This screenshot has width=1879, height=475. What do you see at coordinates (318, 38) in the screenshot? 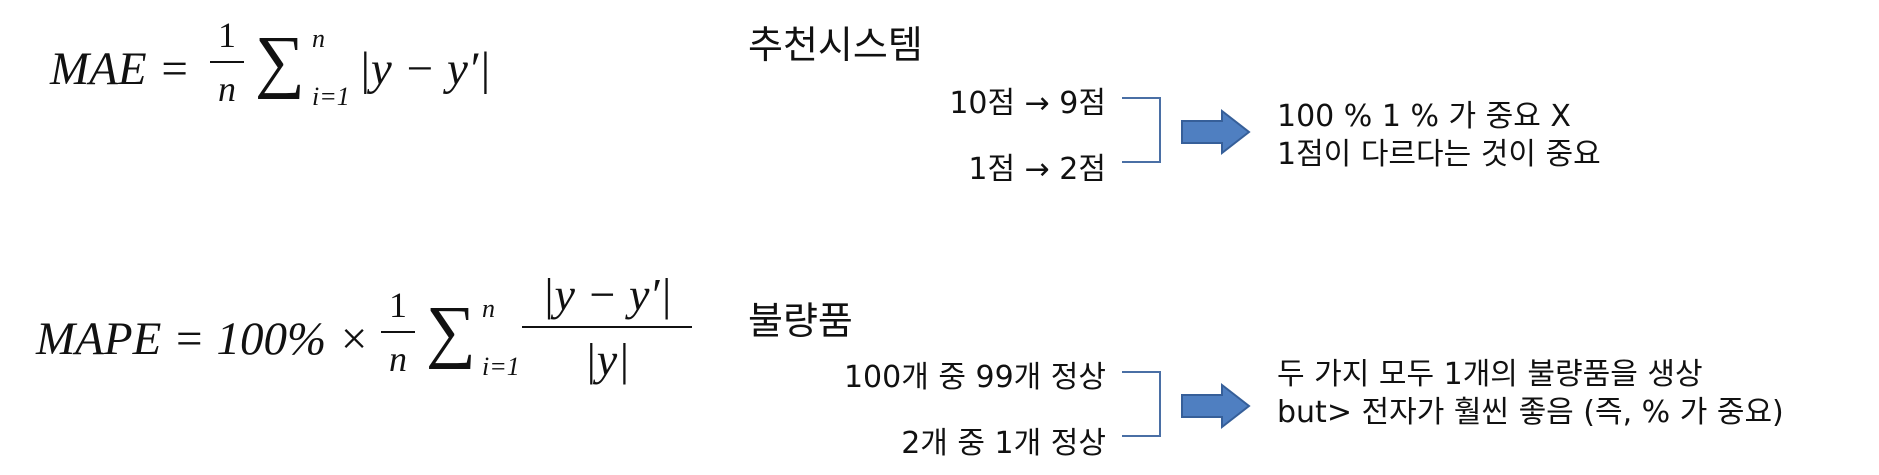
I see `mae-upper-limit: n` at bounding box center [318, 38].